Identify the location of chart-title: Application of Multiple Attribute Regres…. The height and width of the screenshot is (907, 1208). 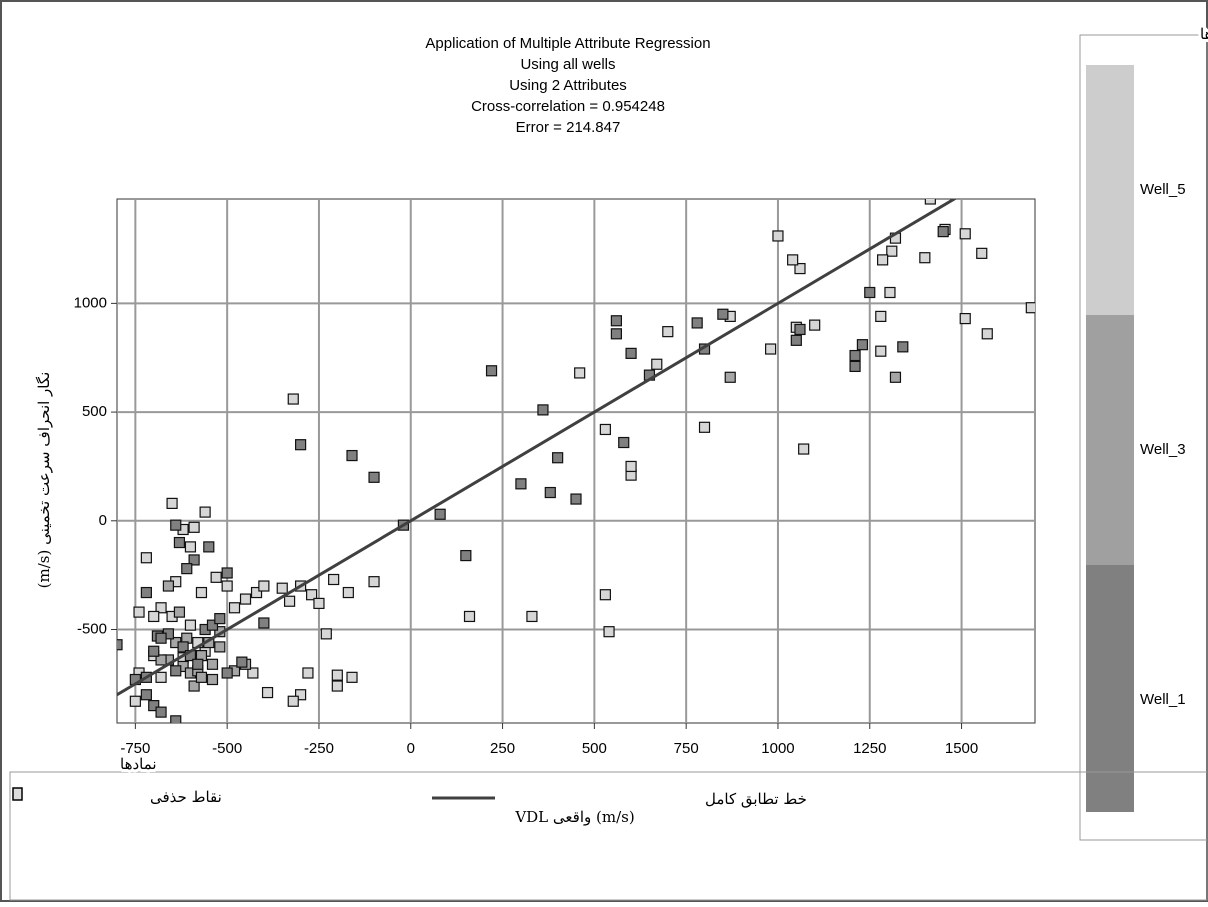
(567, 43).